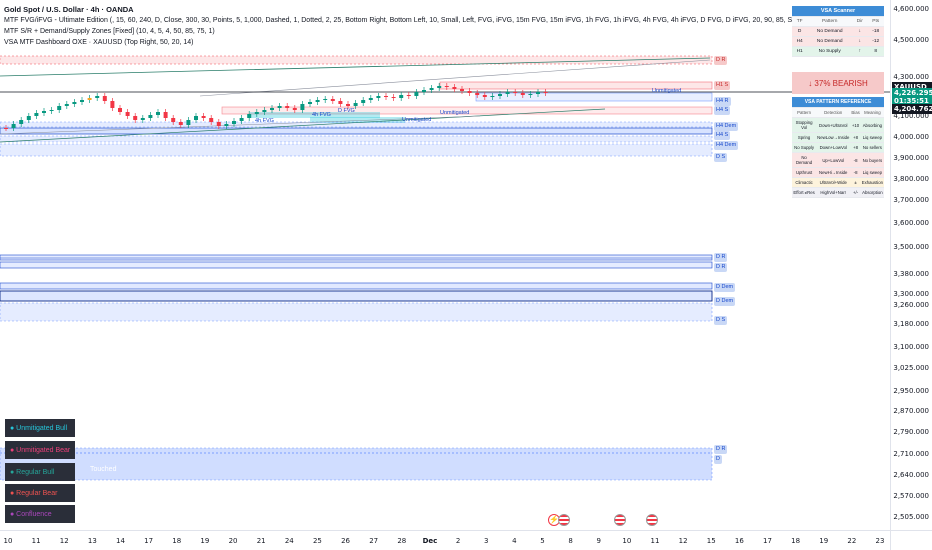 The image size is (932, 550). I want to click on time-tick-label: 20, so click(233, 541).